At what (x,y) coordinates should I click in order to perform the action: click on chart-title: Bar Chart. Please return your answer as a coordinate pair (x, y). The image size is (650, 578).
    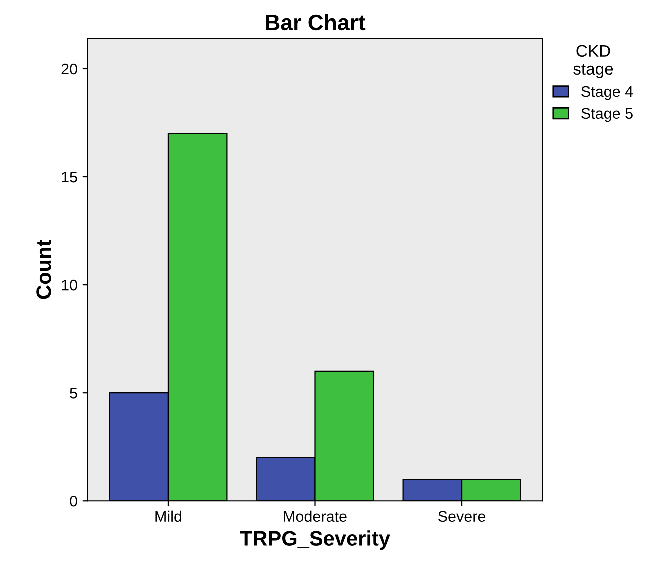
    Looking at the image, I should click on (316, 22).